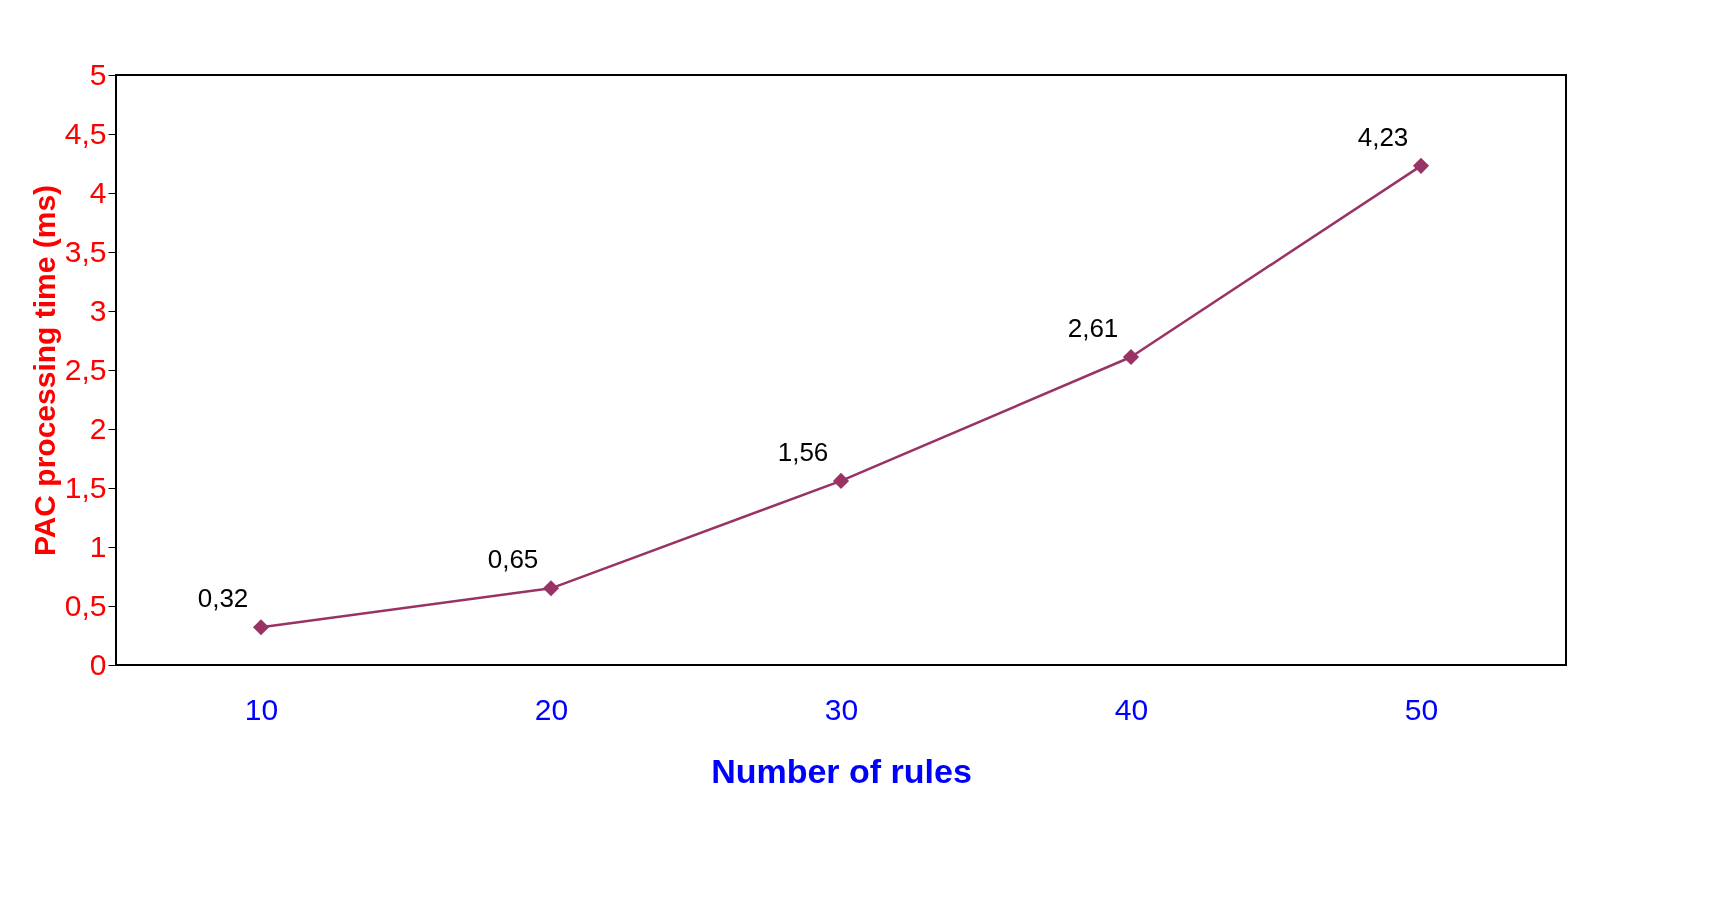 The height and width of the screenshot is (917, 1713). I want to click on x-tick-label: 20, so click(551, 709).